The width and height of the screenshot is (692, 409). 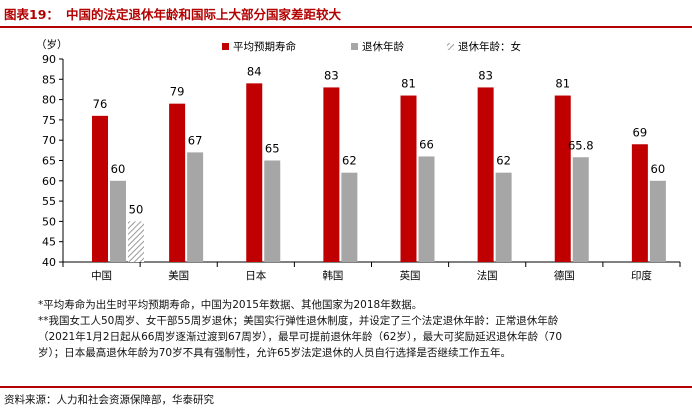 I want to click on legend-label: 退休年龄, so click(x=383, y=46).